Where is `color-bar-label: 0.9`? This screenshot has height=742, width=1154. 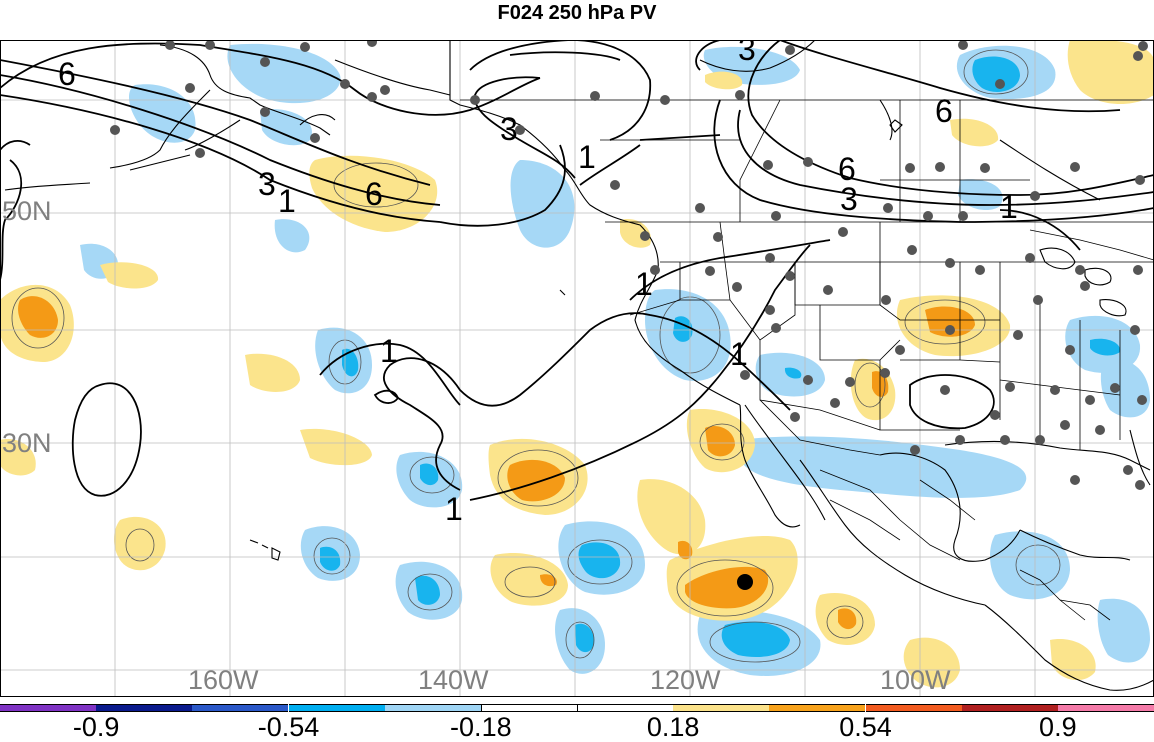
color-bar-label: 0.9 is located at coordinates (1058, 727).